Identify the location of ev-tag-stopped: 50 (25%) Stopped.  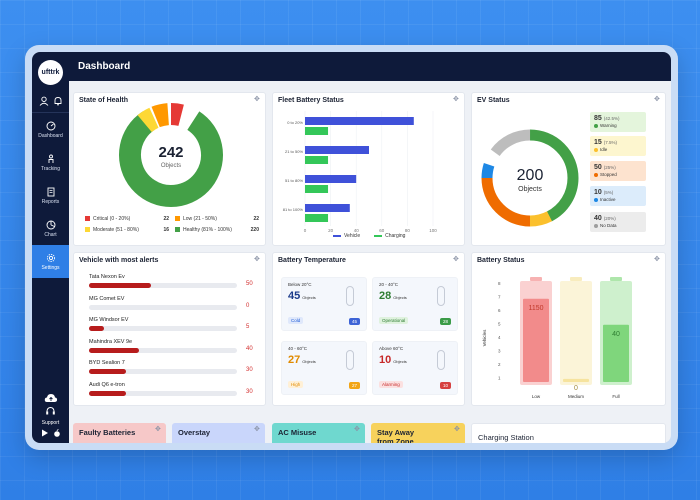
(618, 171).